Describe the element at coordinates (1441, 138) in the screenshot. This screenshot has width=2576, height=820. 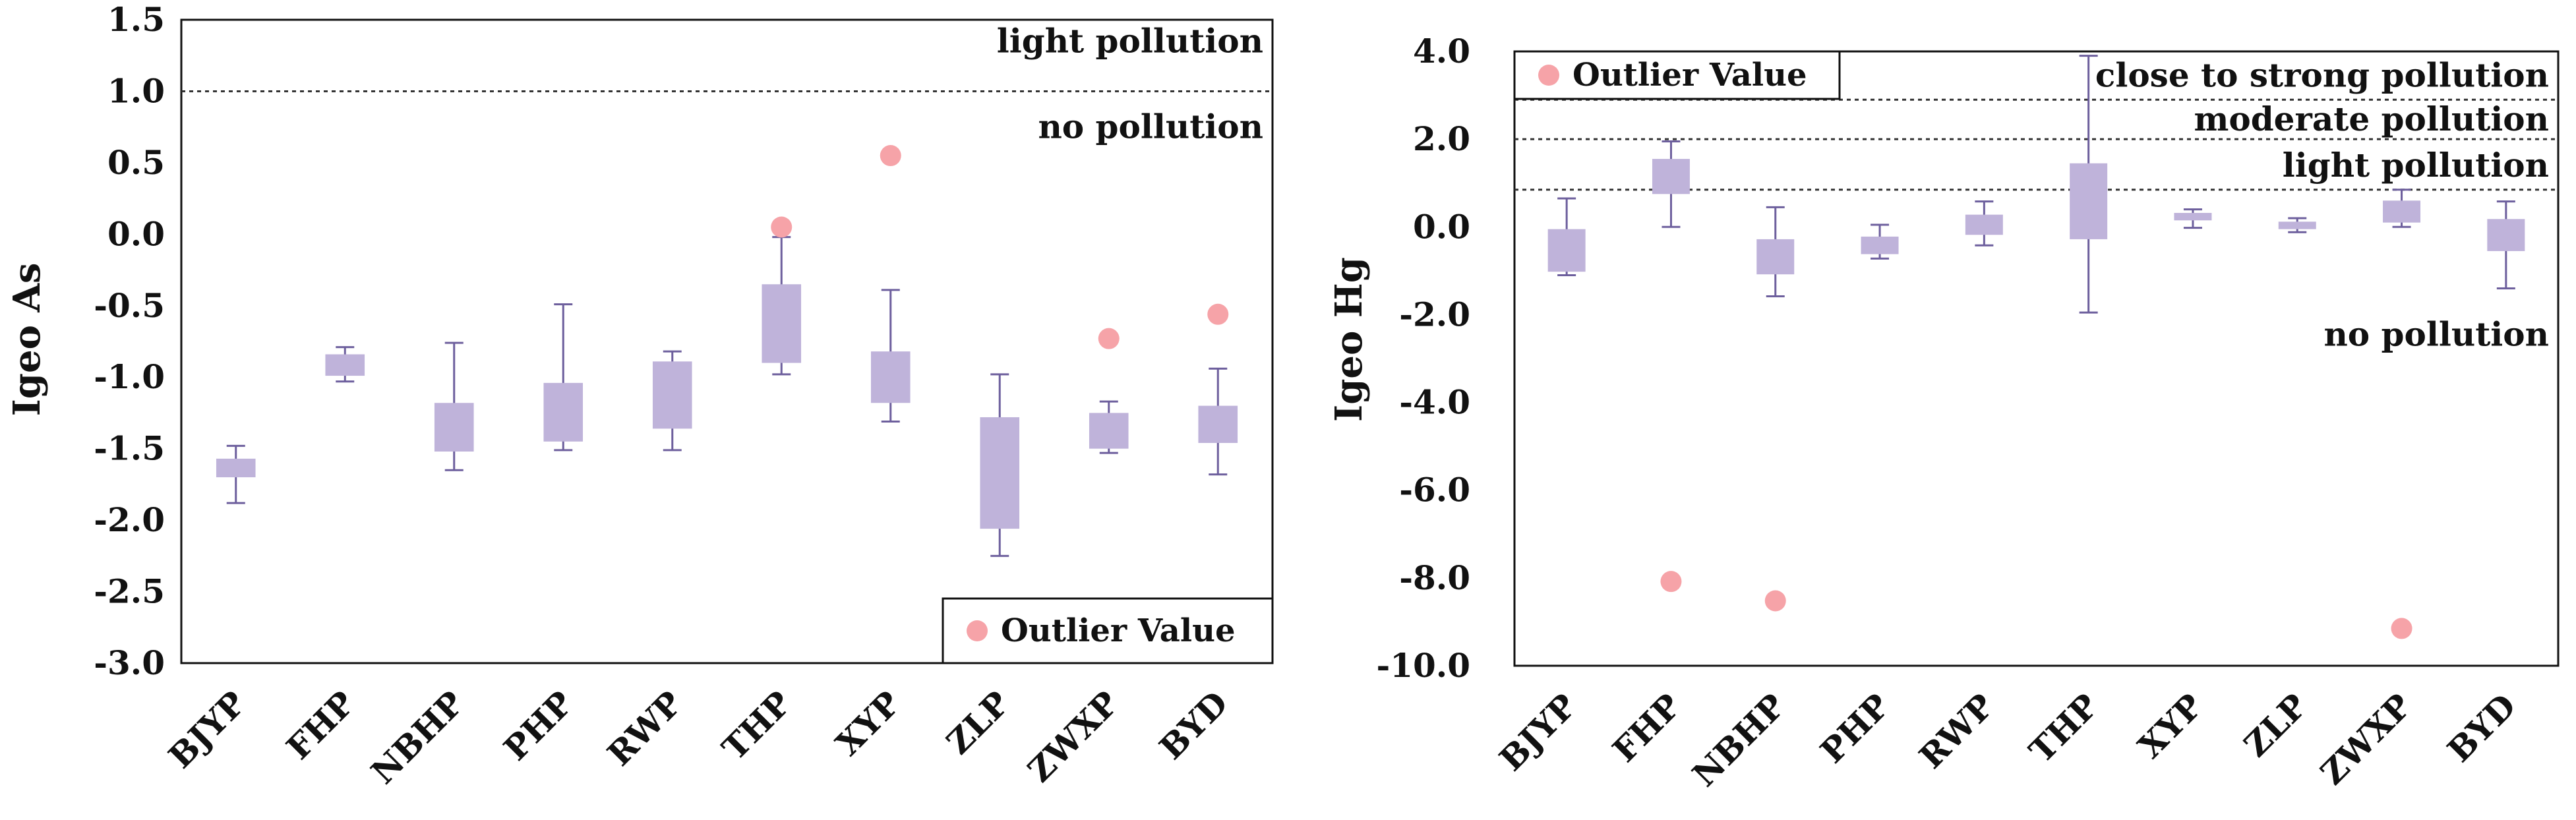
I see `y-tick-label: 2.0` at that location.